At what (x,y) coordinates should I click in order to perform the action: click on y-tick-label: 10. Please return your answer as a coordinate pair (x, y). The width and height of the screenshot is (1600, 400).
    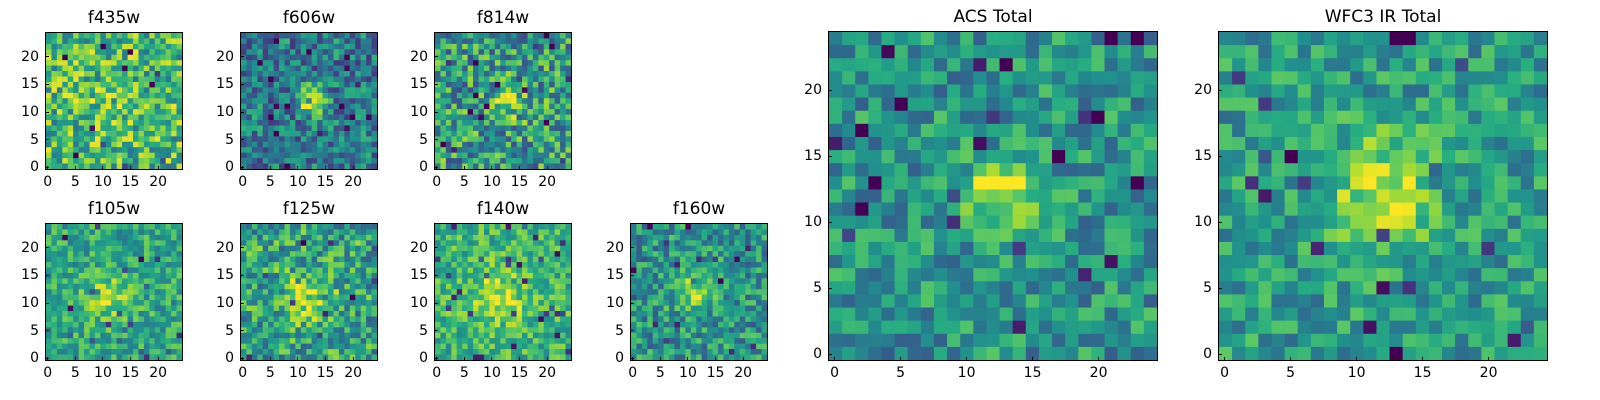
    Looking at the image, I should click on (419, 112).